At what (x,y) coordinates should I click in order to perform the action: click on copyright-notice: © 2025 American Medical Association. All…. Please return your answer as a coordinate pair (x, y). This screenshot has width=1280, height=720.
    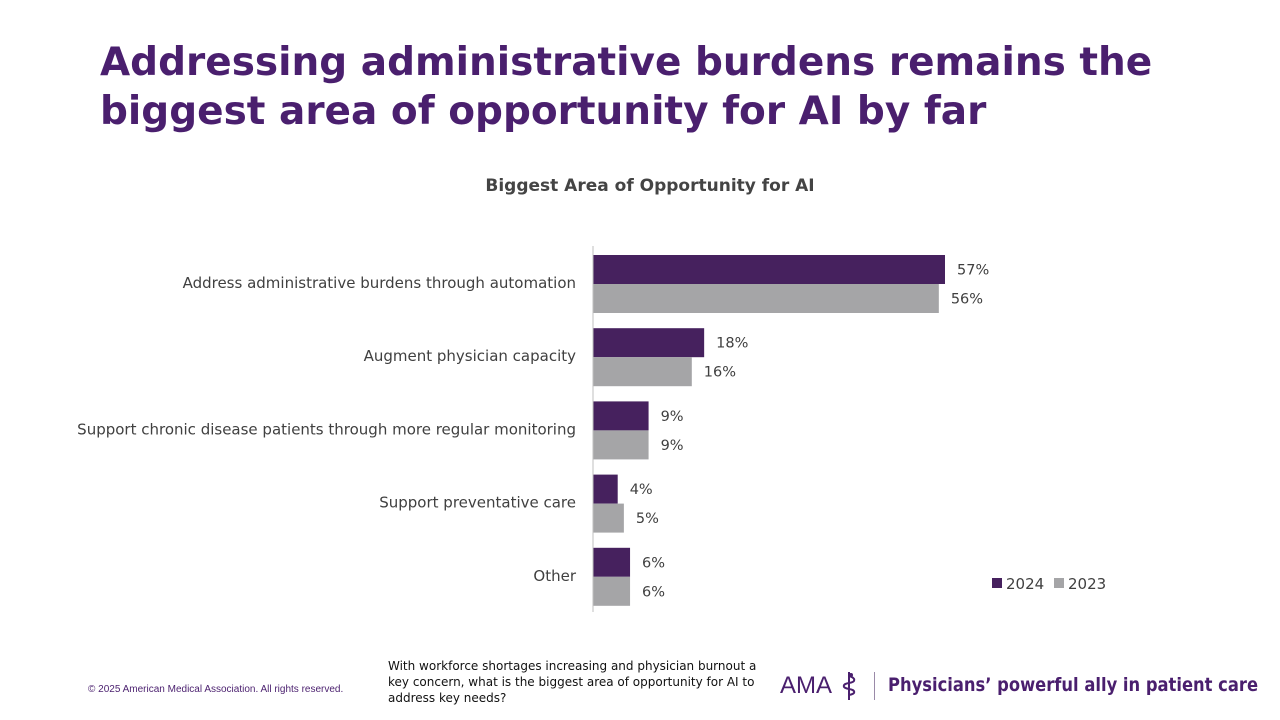
    Looking at the image, I should click on (216, 689).